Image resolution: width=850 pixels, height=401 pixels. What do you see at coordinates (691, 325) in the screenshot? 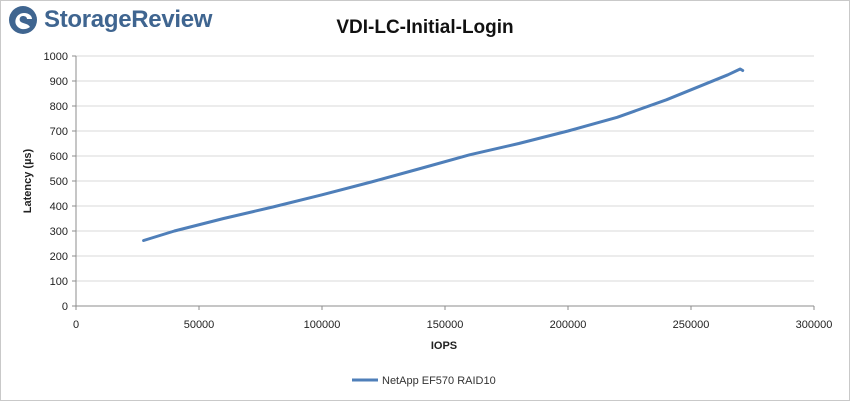
I see `x-tick-label: 250000` at bounding box center [691, 325].